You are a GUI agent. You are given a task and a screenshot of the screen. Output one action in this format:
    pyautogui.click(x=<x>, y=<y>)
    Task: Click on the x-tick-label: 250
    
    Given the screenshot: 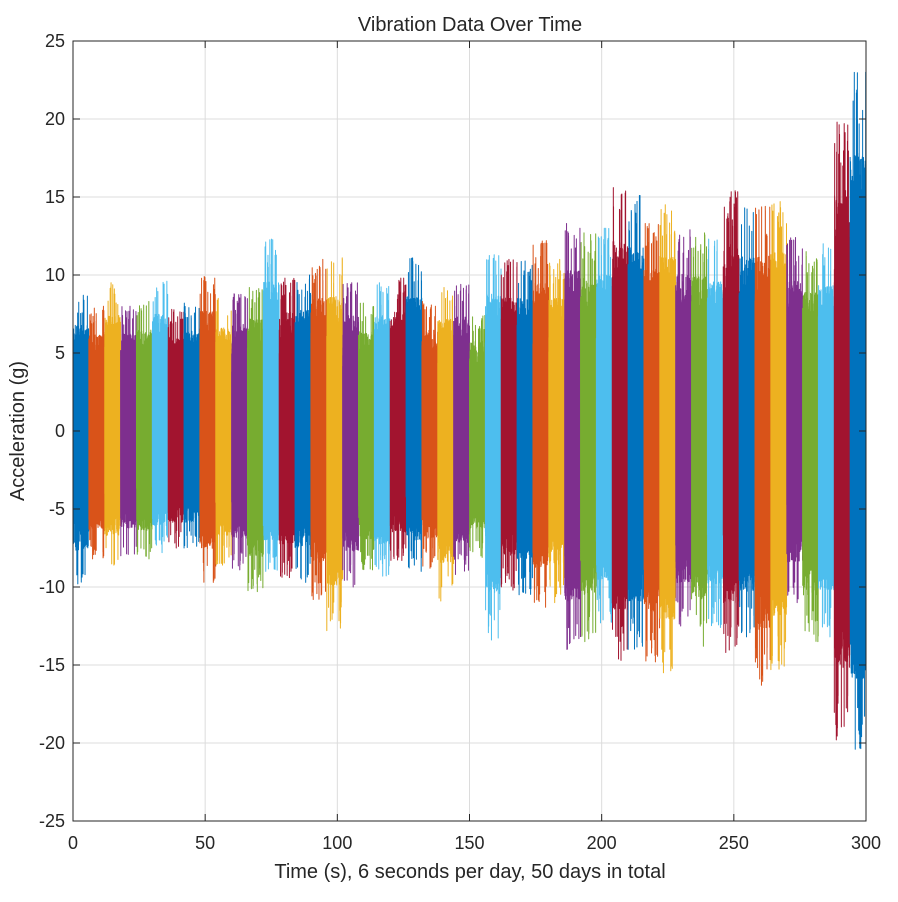 What is the action you would take?
    pyautogui.click(x=734, y=843)
    